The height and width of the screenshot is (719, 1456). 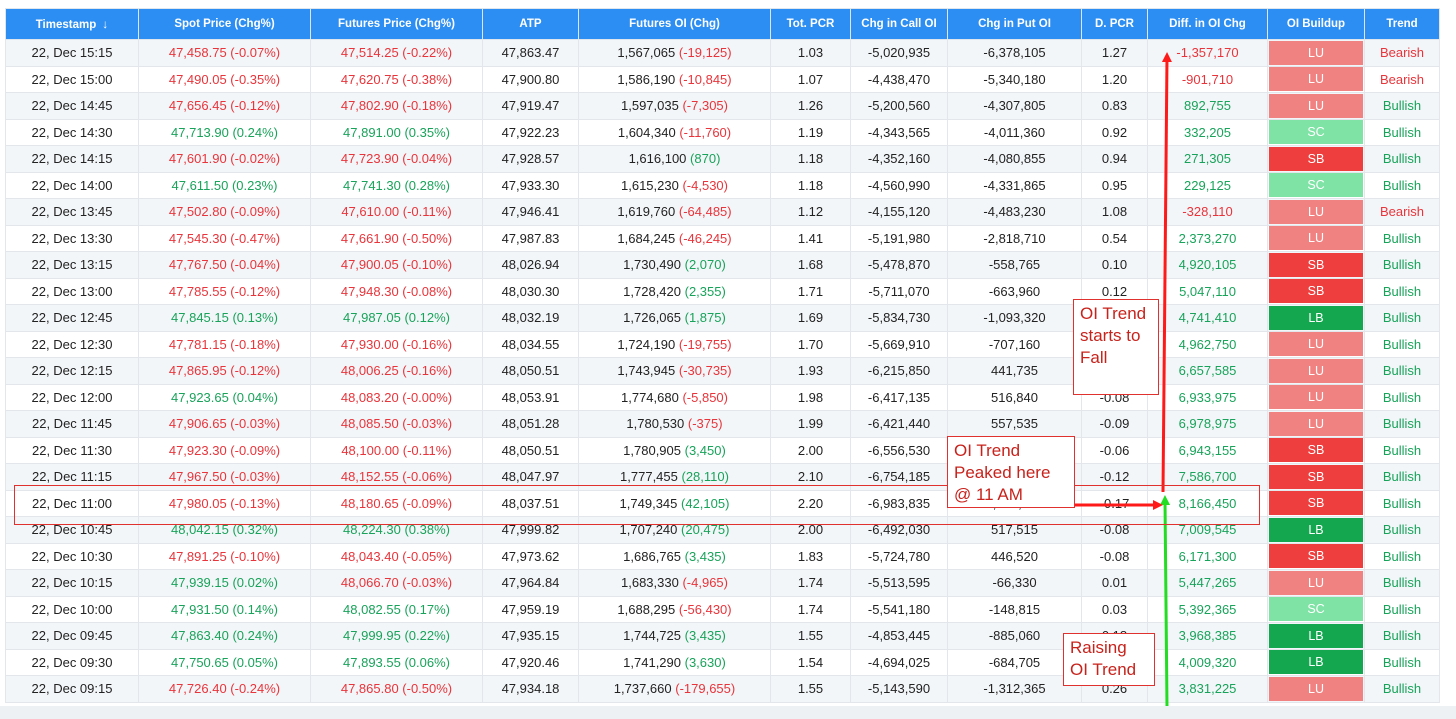 What do you see at coordinates (637, 505) in the screenshot?
I see `peak-row-highlight` at bounding box center [637, 505].